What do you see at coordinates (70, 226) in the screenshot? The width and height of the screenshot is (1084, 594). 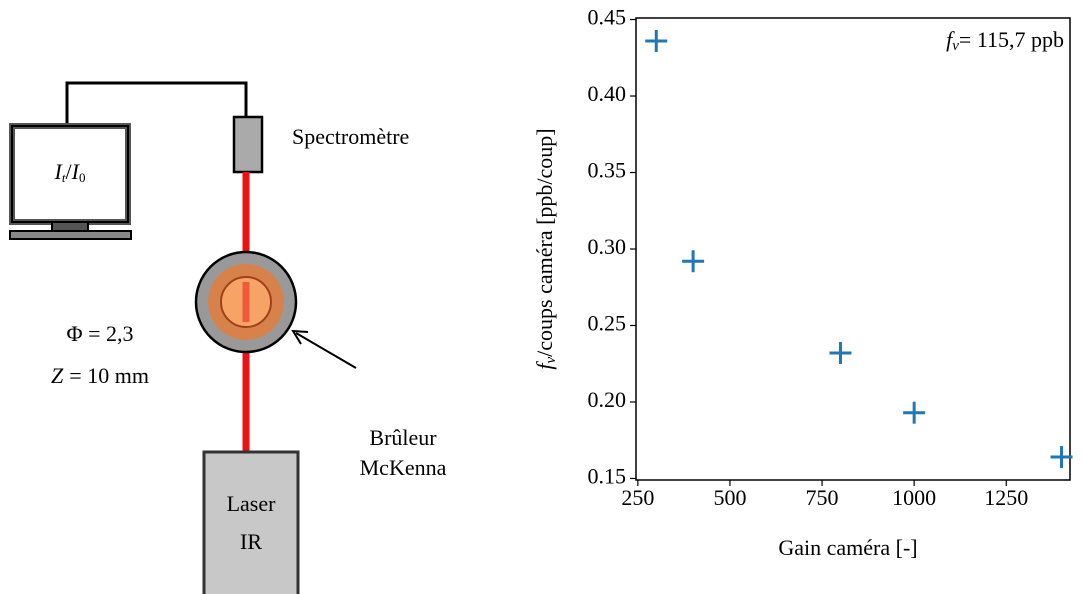 I see `monitor-stand` at bounding box center [70, 226].